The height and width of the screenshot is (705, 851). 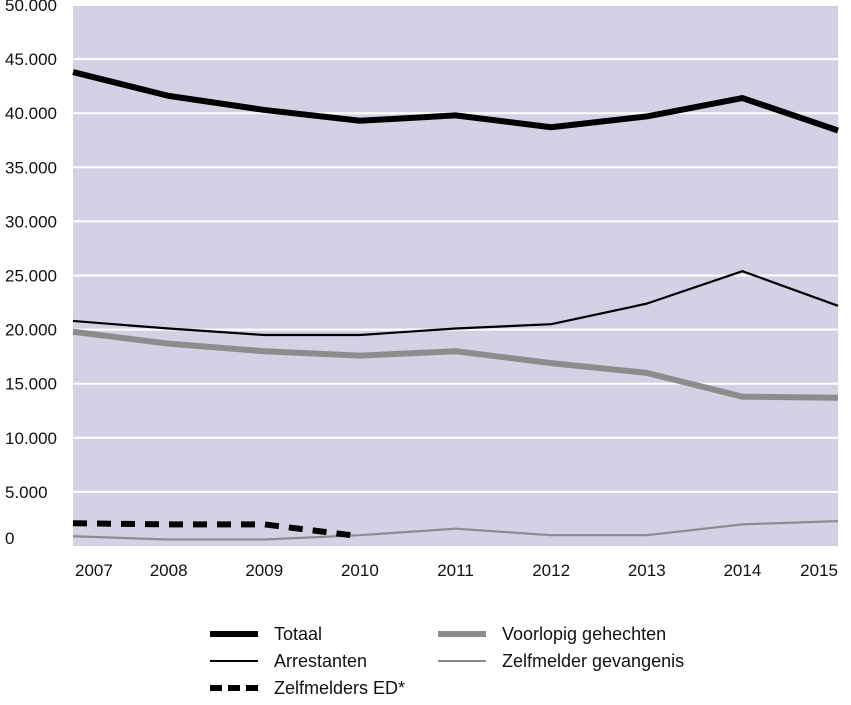 What do you see at coordinates (584, 633) in the screenshot?
I see `legend-label-voorlopig-gehechten: Voorlopig gehechten` at bounding box center [584, 633].